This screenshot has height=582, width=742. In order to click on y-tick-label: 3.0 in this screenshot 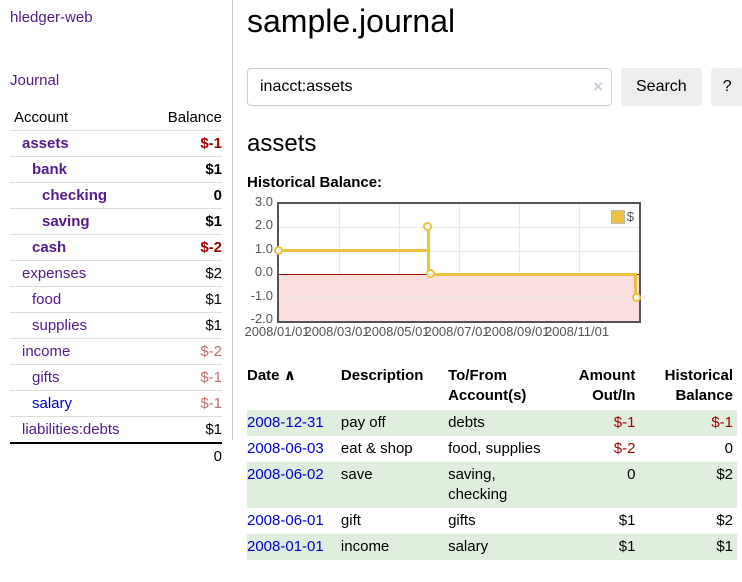, I will do `click(263, 201)`.